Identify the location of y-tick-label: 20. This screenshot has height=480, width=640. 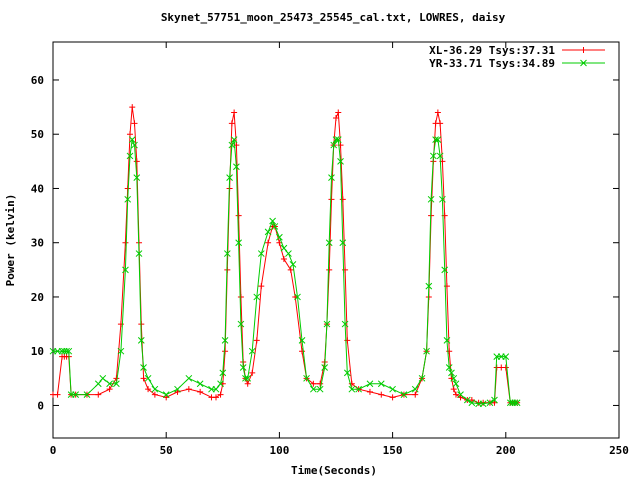
(37, 297).